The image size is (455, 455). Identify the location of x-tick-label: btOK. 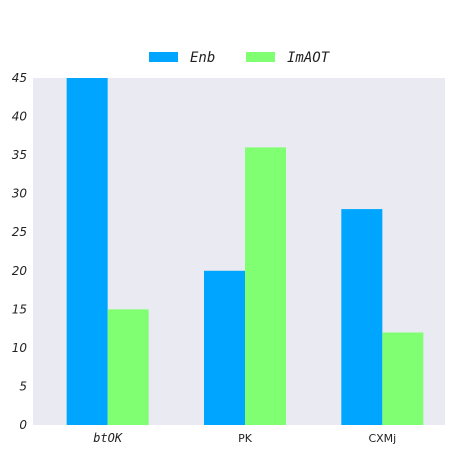
(108, 438).